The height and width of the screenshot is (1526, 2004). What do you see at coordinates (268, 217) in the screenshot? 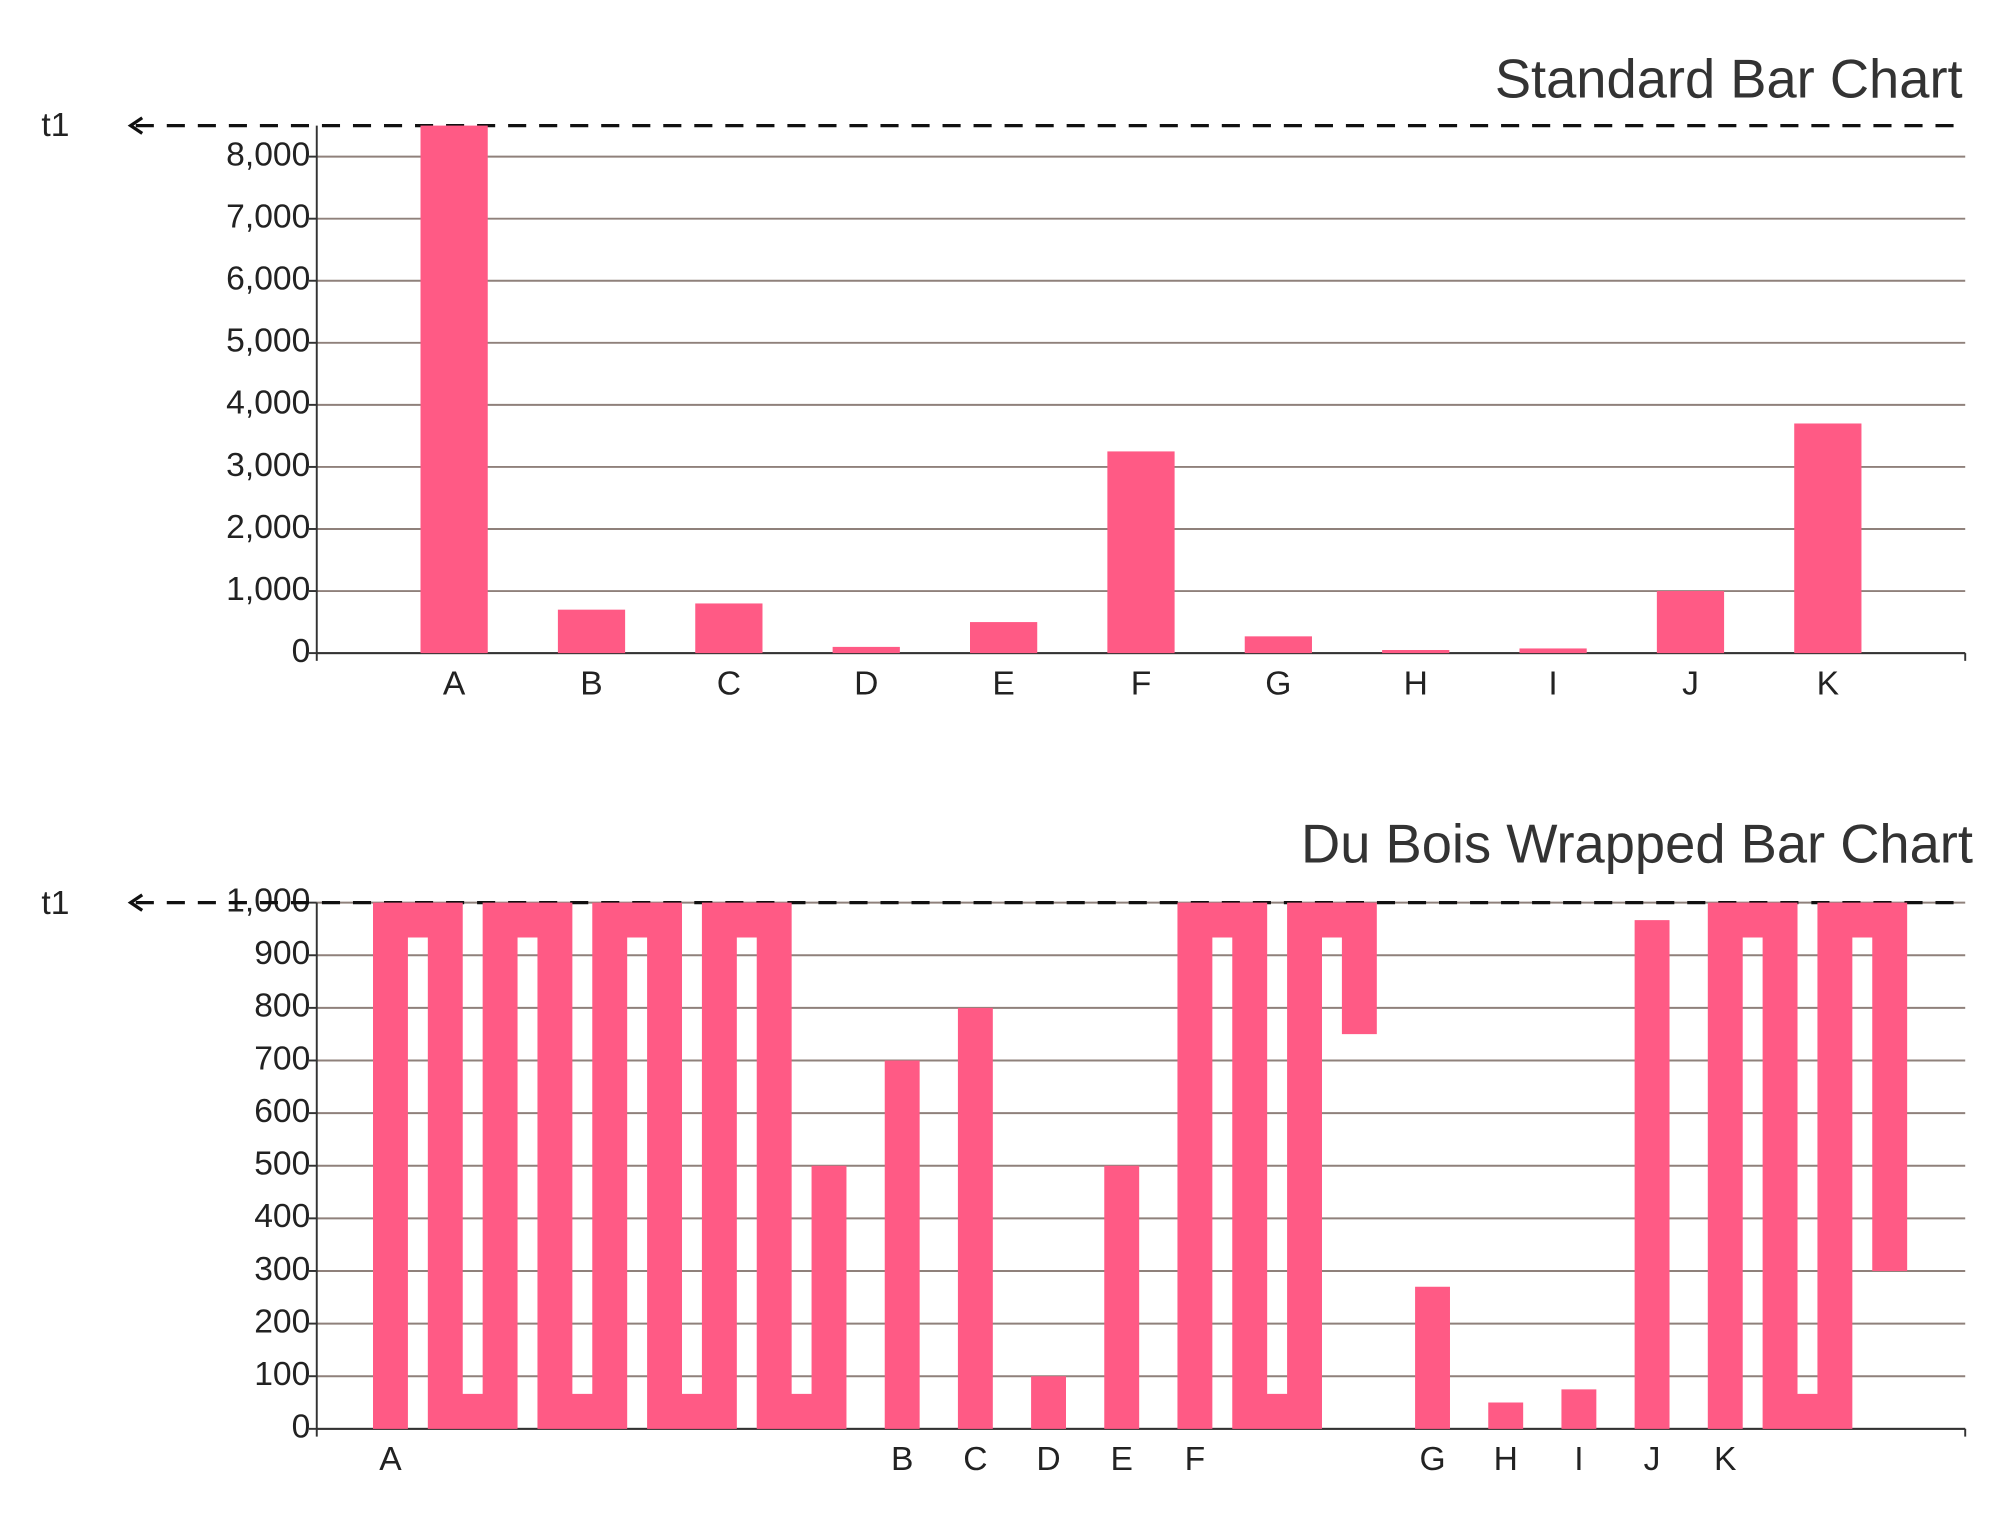
I see `y-tick-label: 7,000` at bounding box center [268, 217].